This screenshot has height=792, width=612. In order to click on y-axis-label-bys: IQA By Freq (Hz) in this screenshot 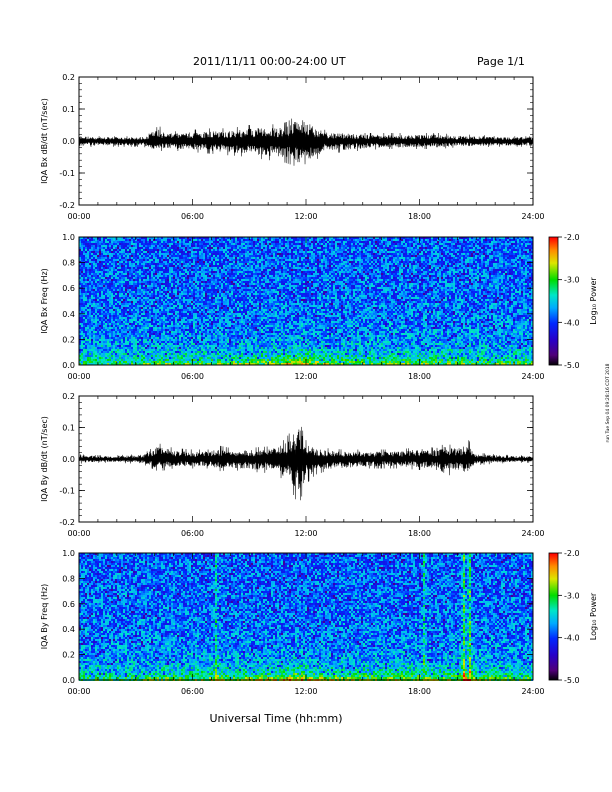, I will do `click(44, 617)`.